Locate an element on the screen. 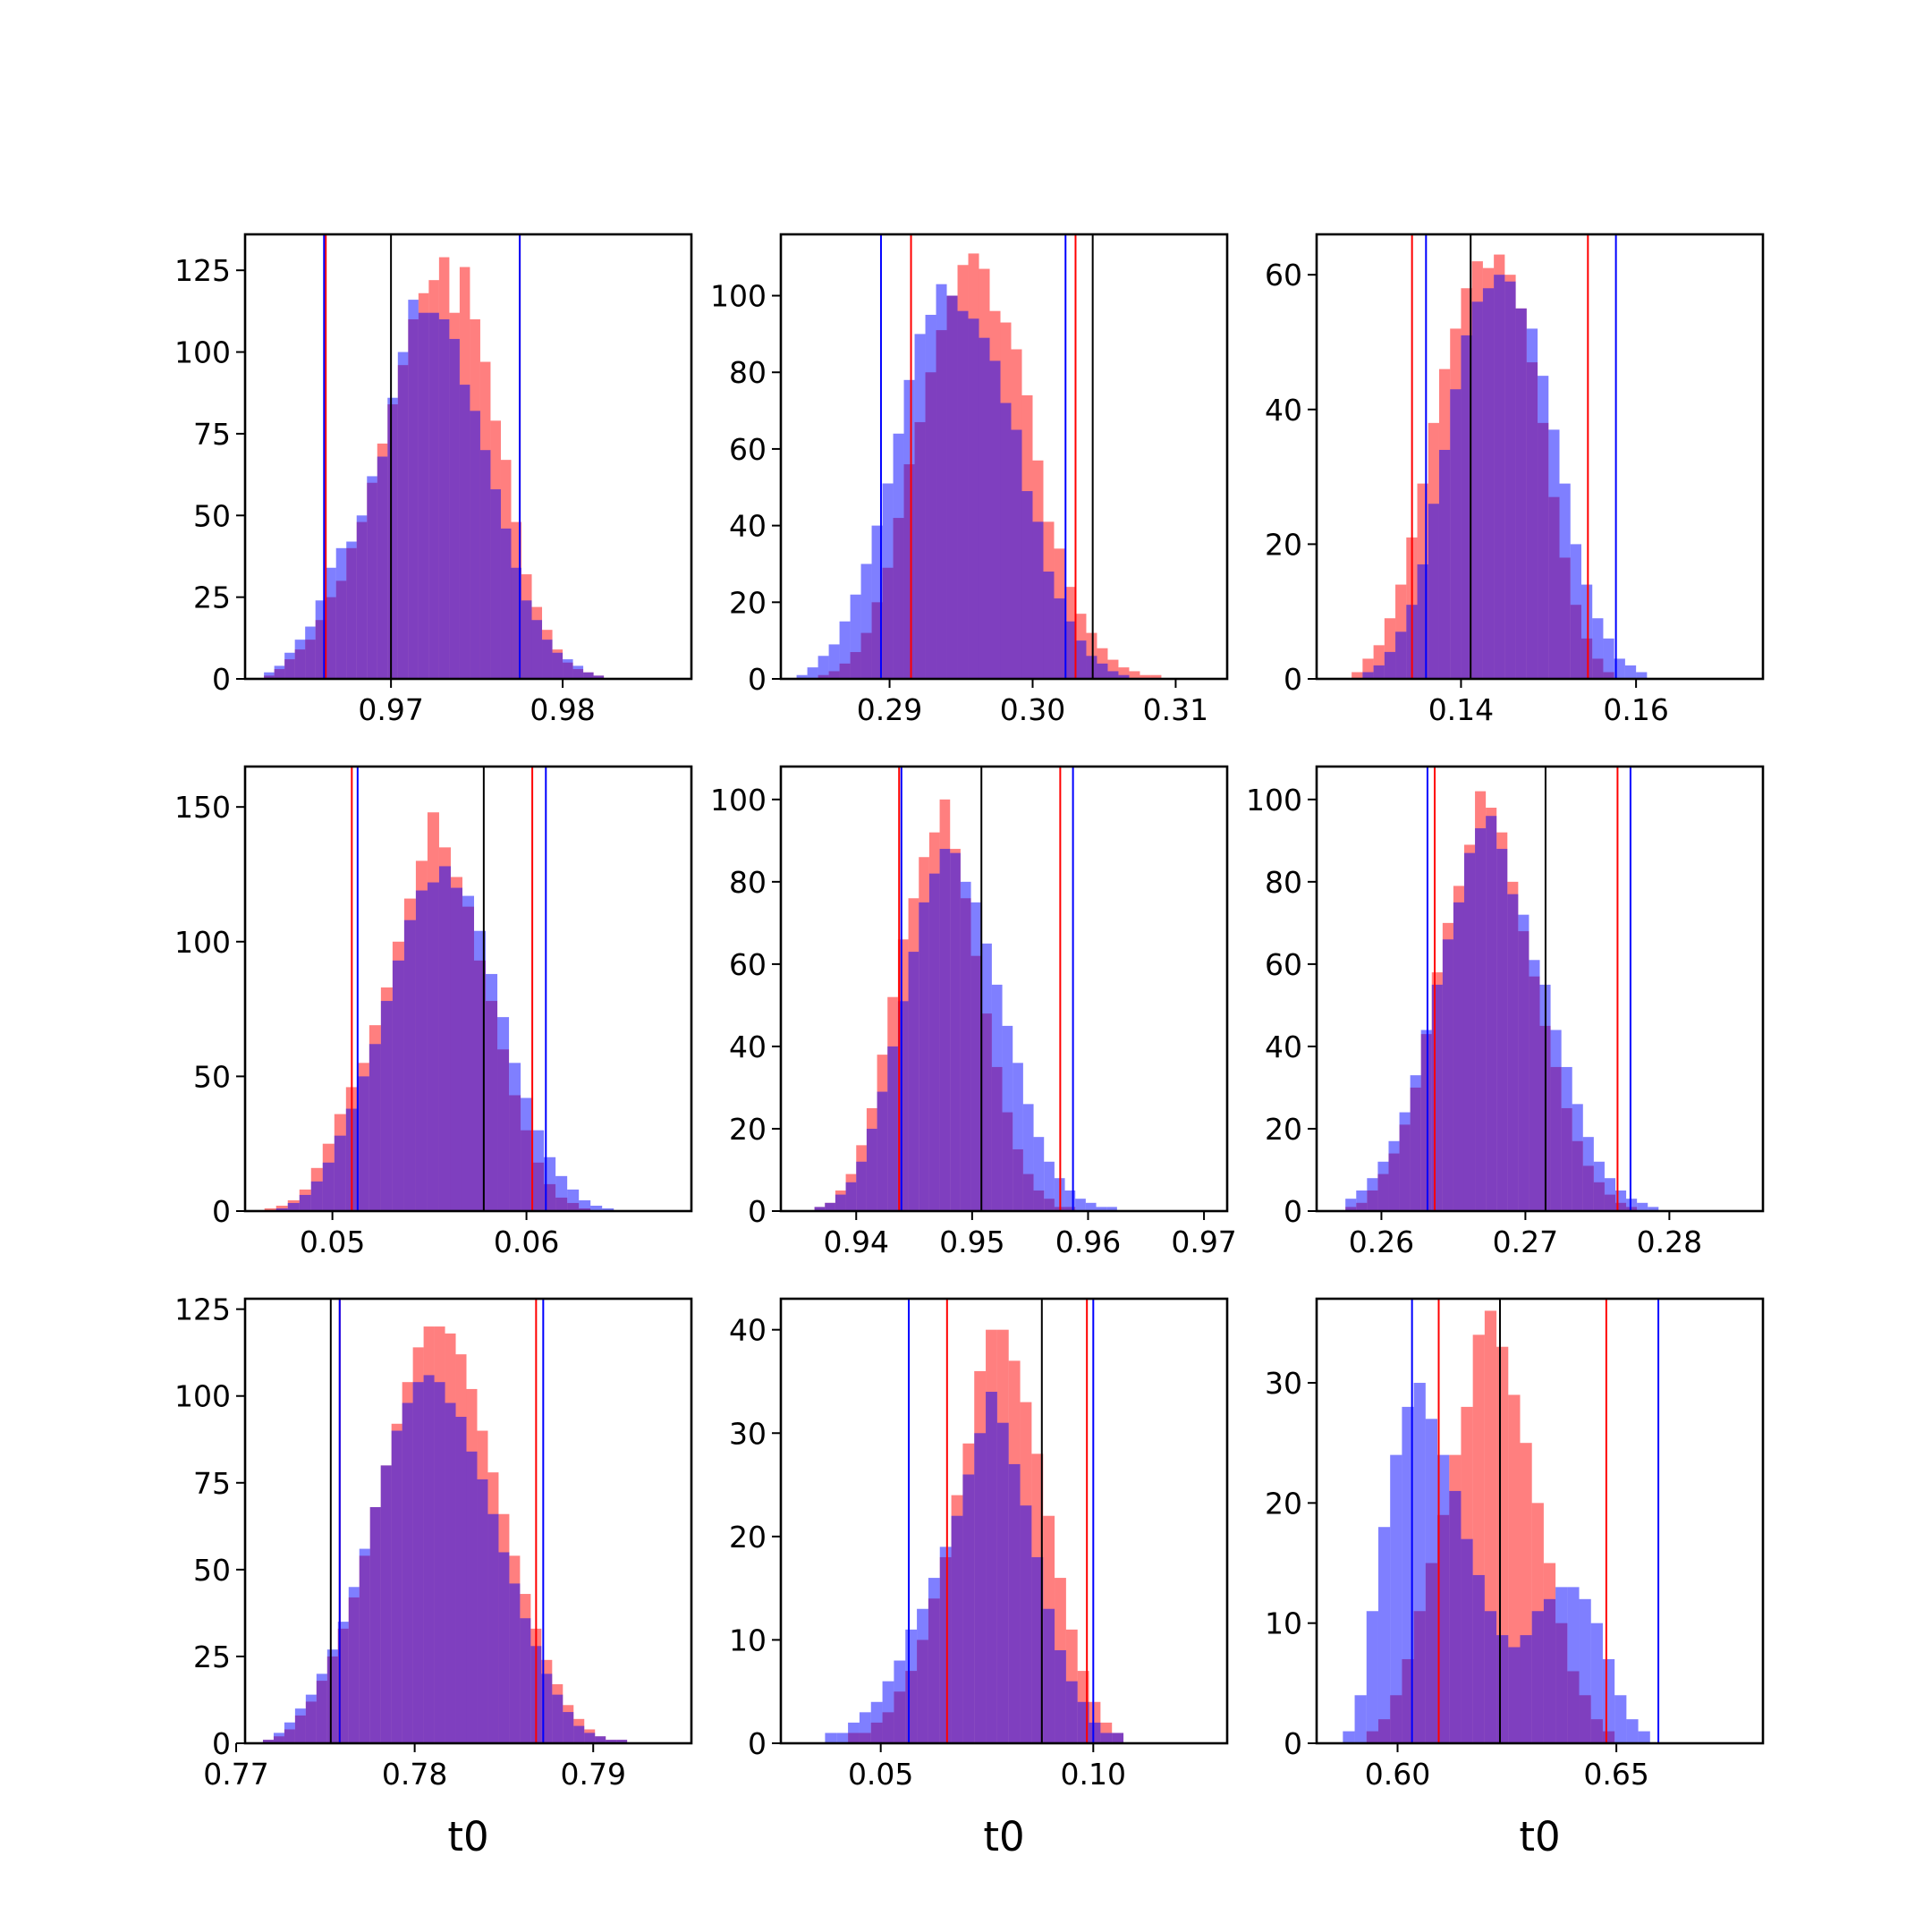 The image size is (1932, 1932). subplot-8: 0.05 0.10 0 10 20 30 40 t0 is located at coordinates (979, 1578).